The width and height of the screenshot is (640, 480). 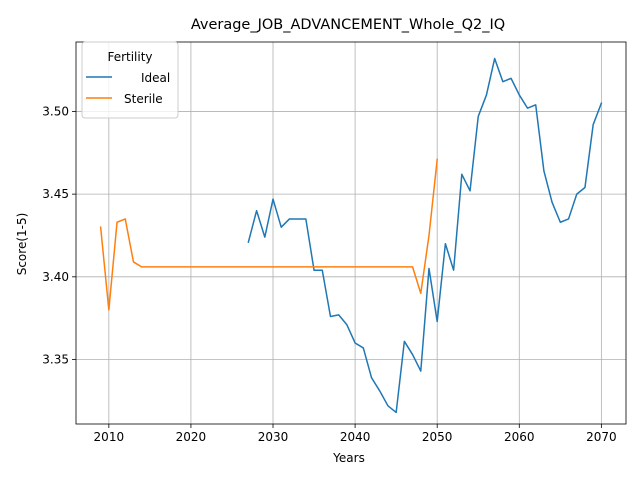 I want to click on y-tick-label: 3.45, so click(x=55, y=194).